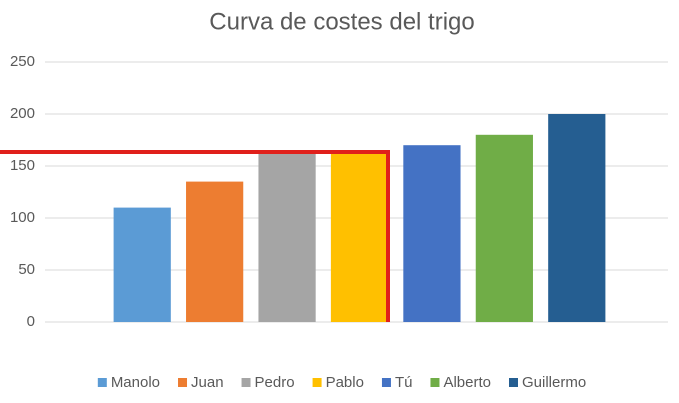 This screenshot has width=679, height=403. I want to click on legend-label: Juan, so click(207, 382).